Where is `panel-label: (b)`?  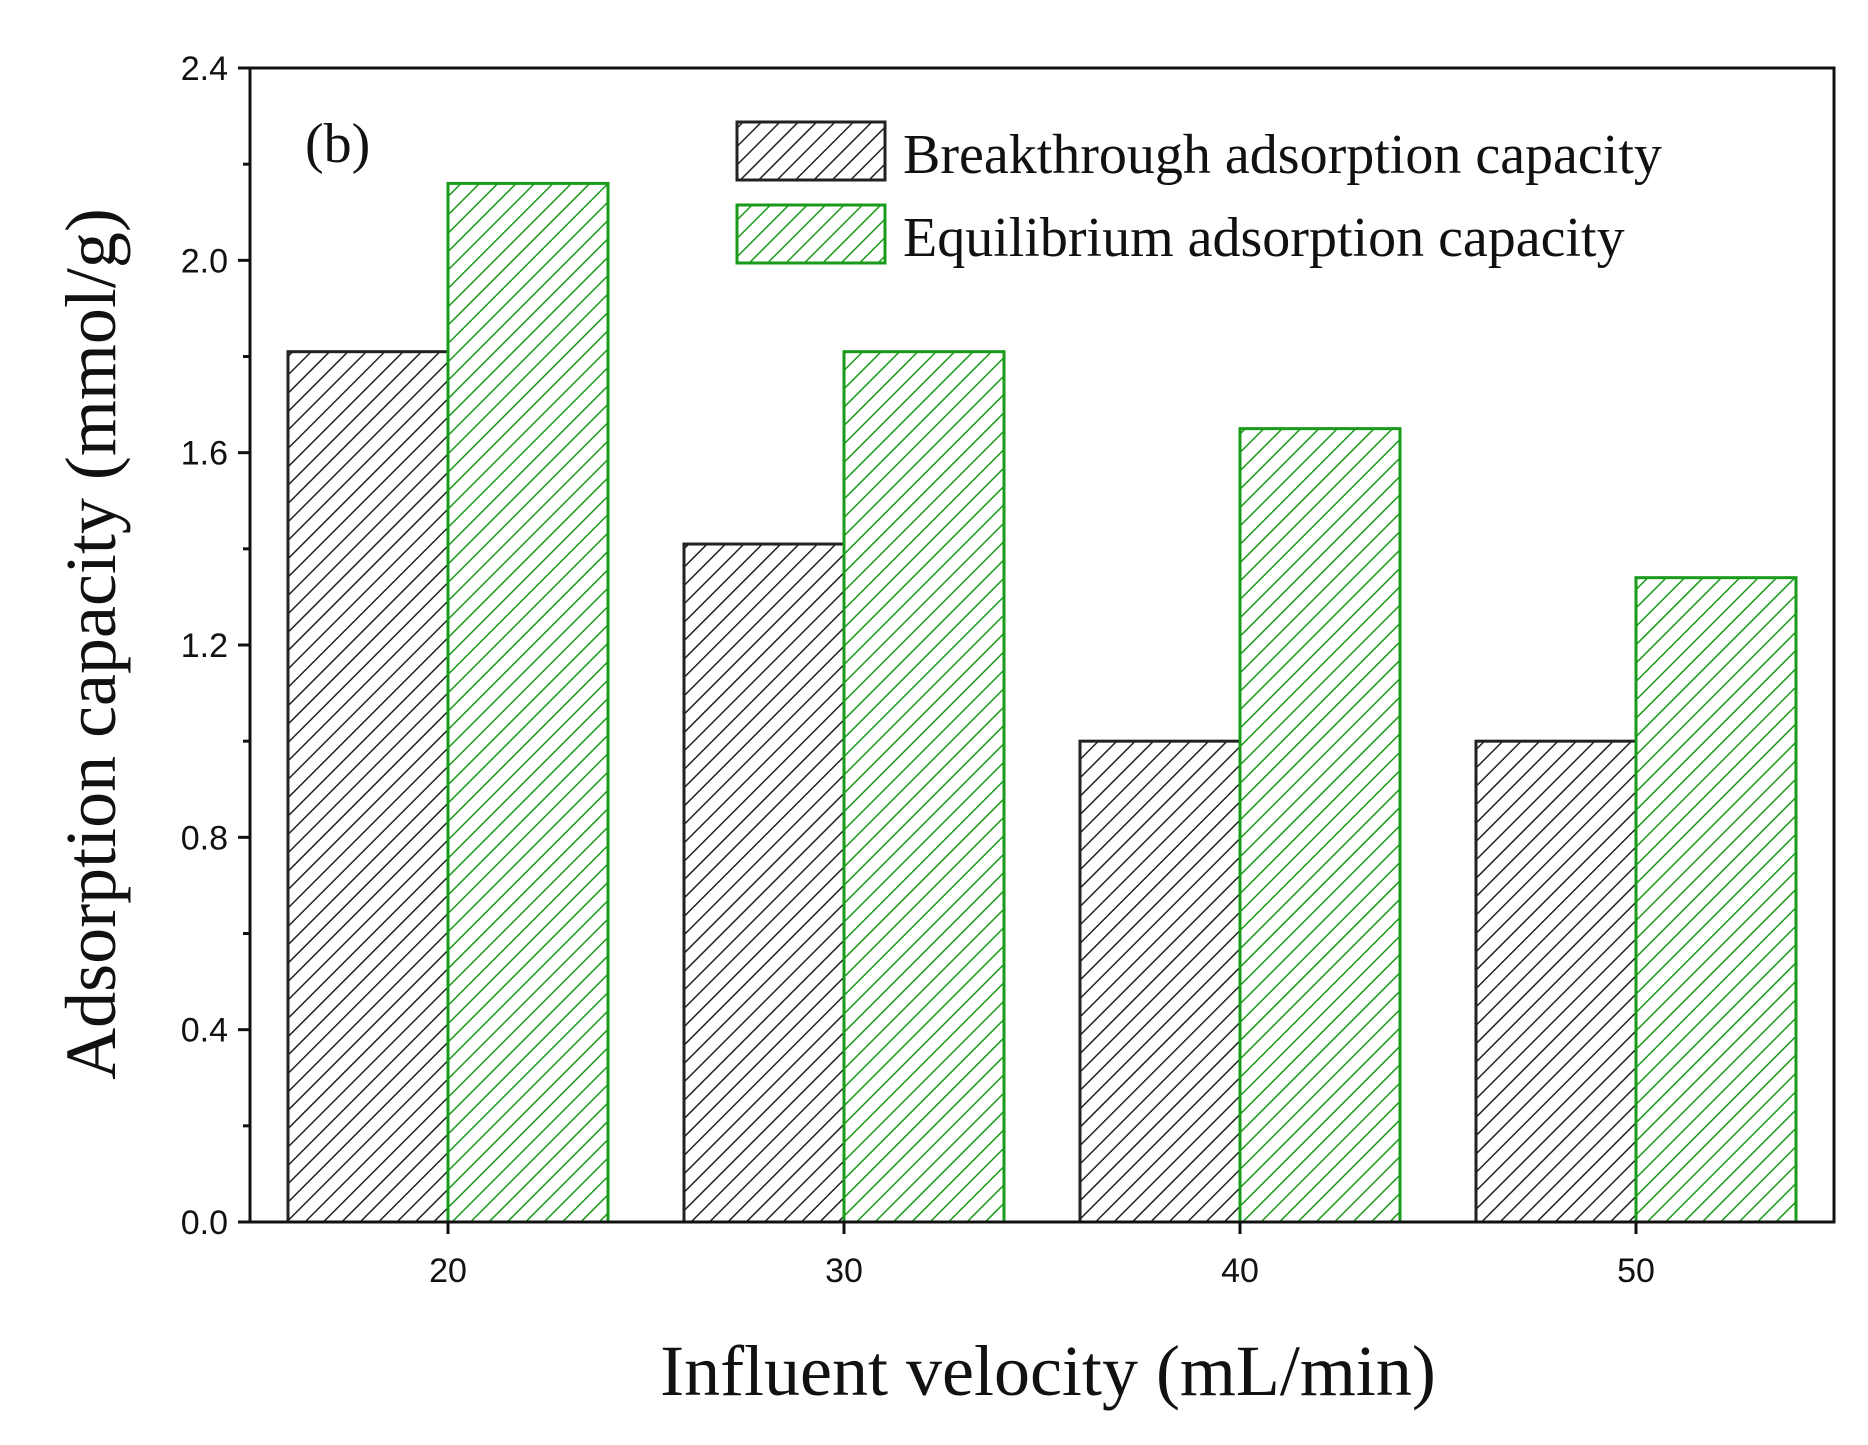
panel-label: (b) is located at coordinates (337, 144).